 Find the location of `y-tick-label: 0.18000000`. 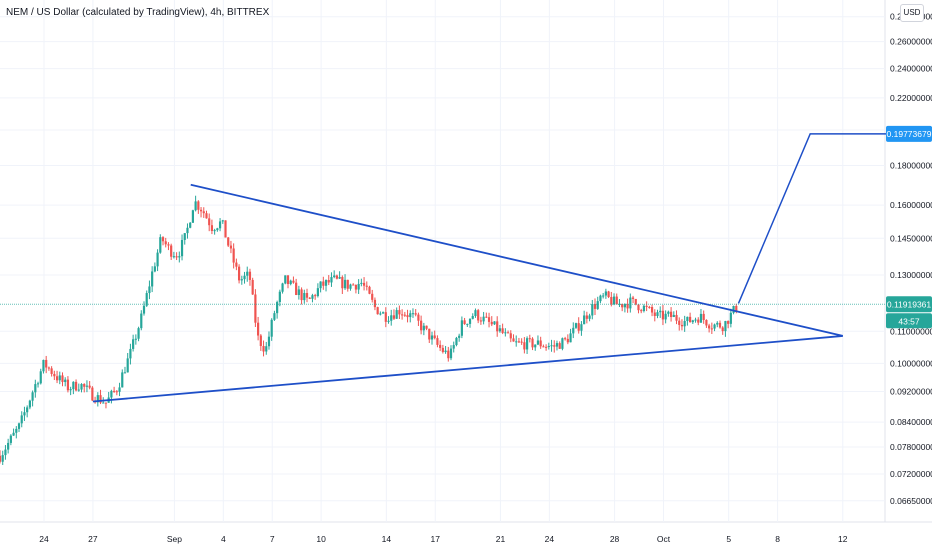

y-tick-label: 0.18000000 is located at coordinates (911, 165).